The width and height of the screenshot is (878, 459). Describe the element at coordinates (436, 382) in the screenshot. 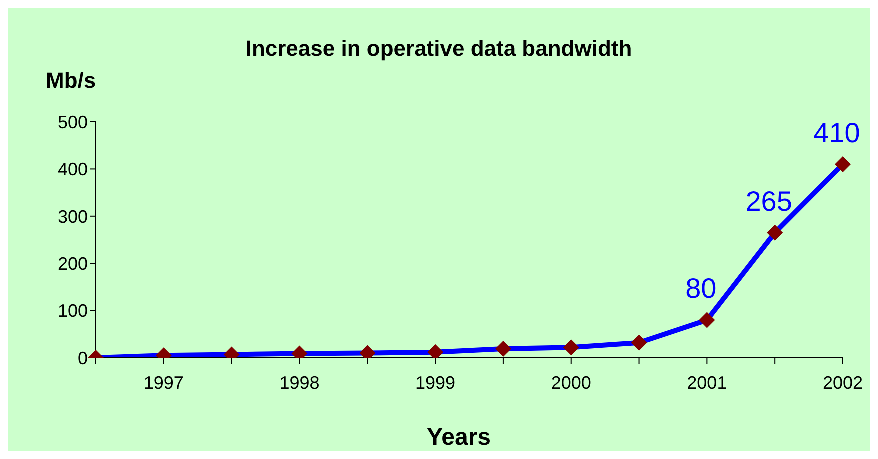

I see `x-tick-label: 1999` at that location.